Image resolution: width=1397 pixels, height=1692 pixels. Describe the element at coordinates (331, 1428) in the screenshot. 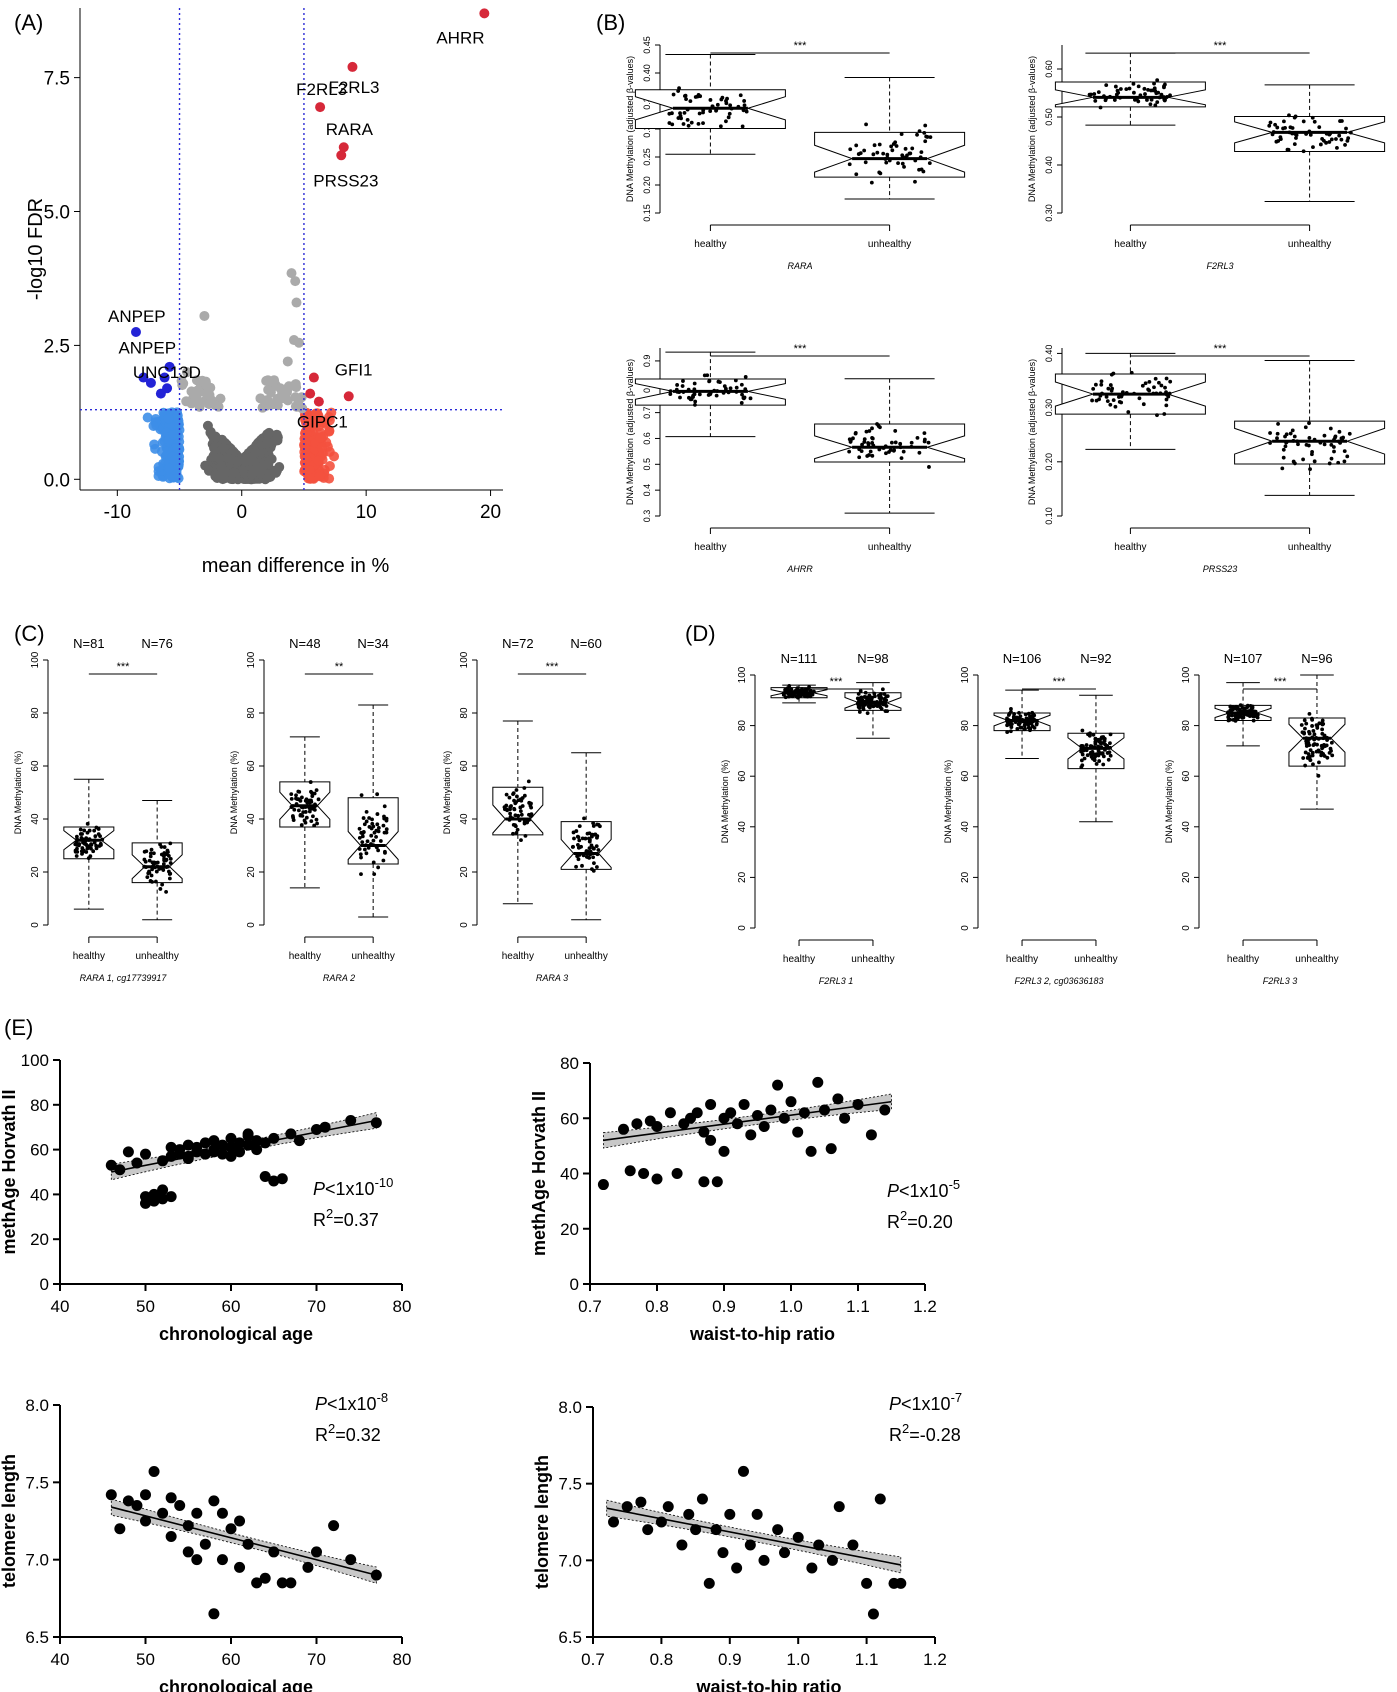

I see `r-superscript: 2` at that location.